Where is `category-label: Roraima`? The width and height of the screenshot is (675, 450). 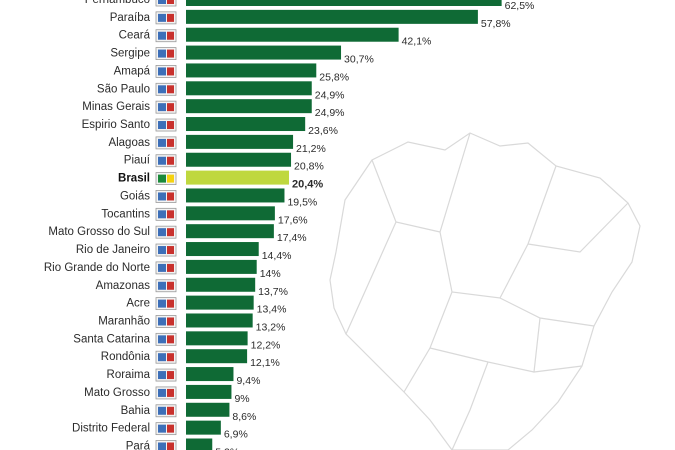 category-label: Roraima is located at coordinates (129, 375).